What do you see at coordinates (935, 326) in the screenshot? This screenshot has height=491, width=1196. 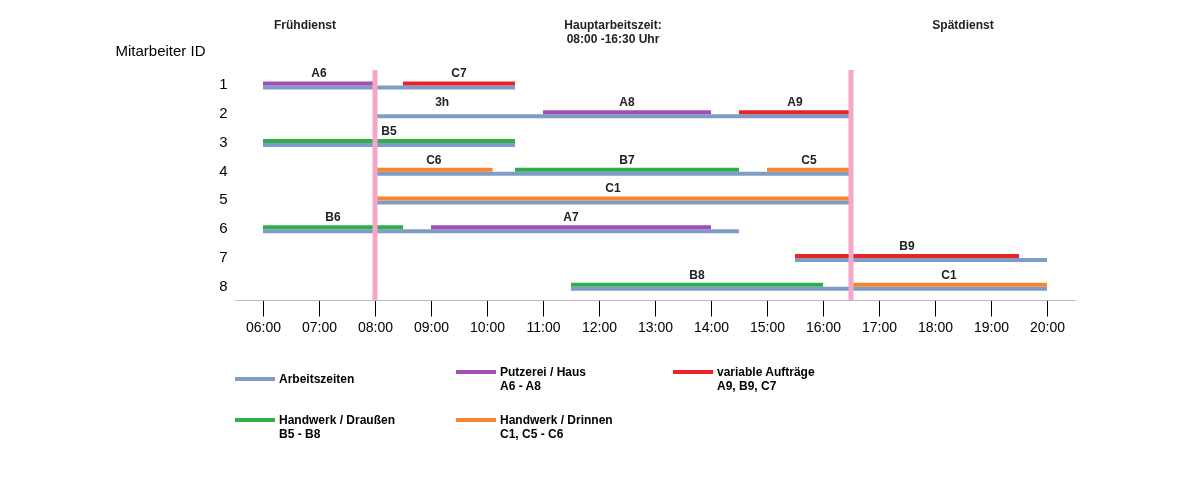 I see `x-tick-label: 18:00` at bounding box center [935, 326].